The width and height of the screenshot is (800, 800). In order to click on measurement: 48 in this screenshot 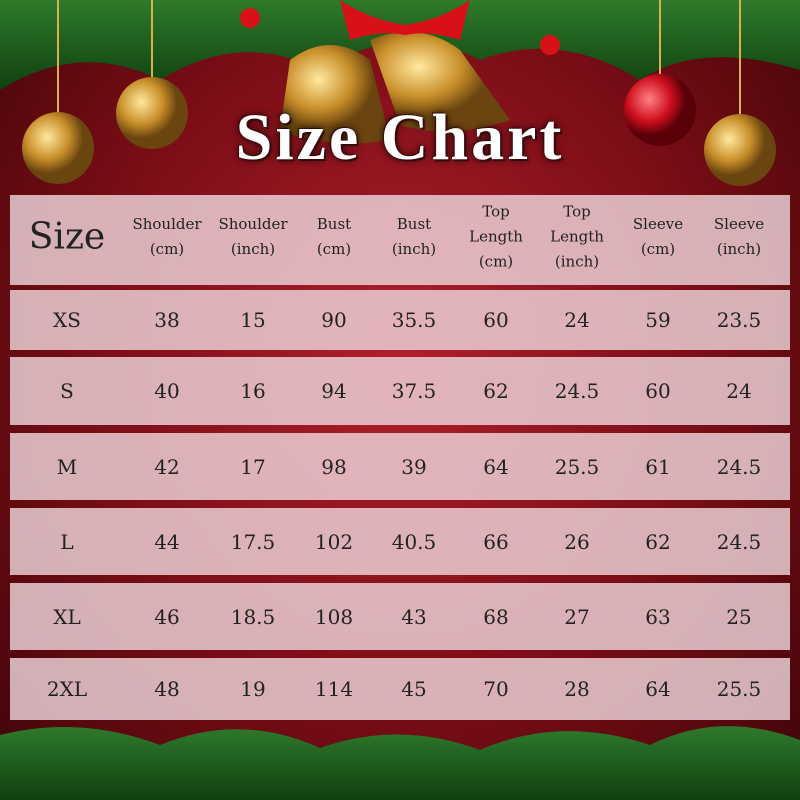, I will do `click(167, 689)`.